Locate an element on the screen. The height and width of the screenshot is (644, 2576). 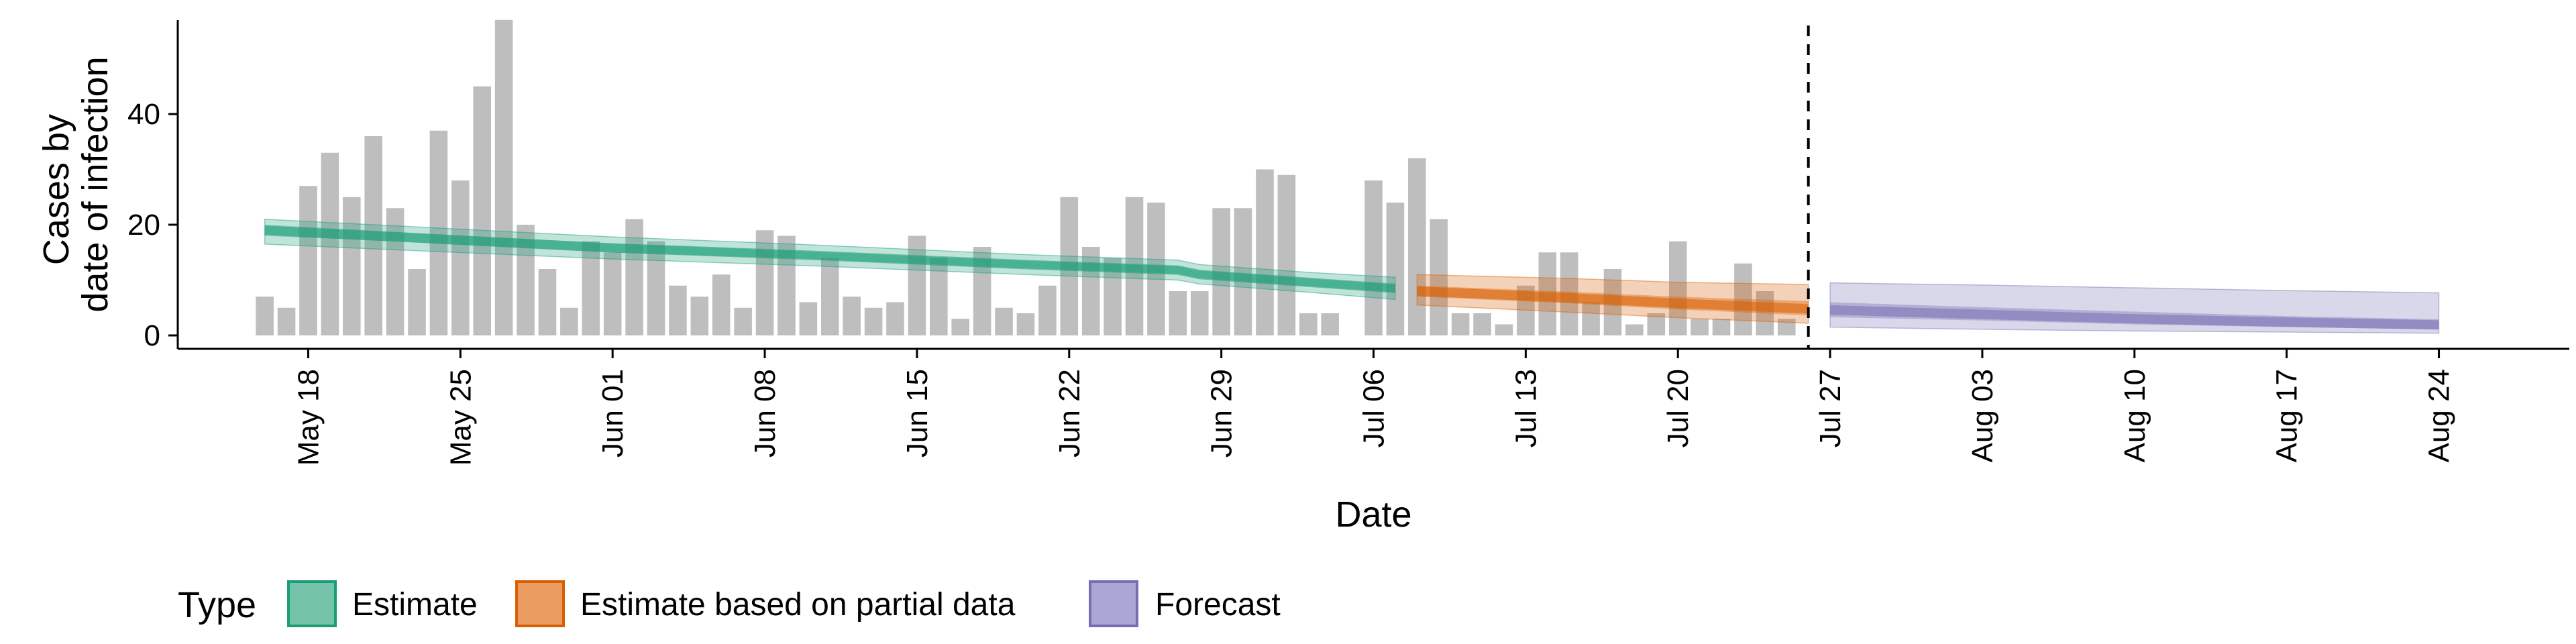
y-axis: 0 20 40 is located at coordinates (153, 186).